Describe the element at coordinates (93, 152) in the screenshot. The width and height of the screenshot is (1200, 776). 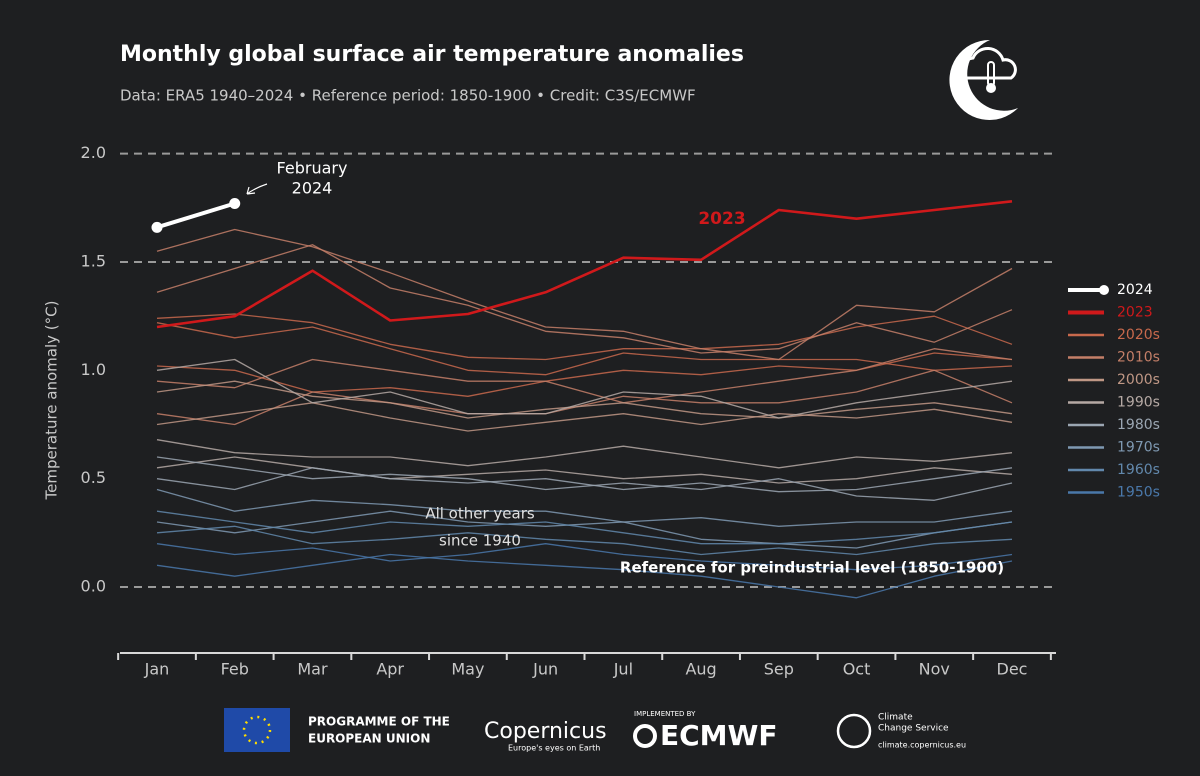
I see `y-tick-label: 2.0` at that location.